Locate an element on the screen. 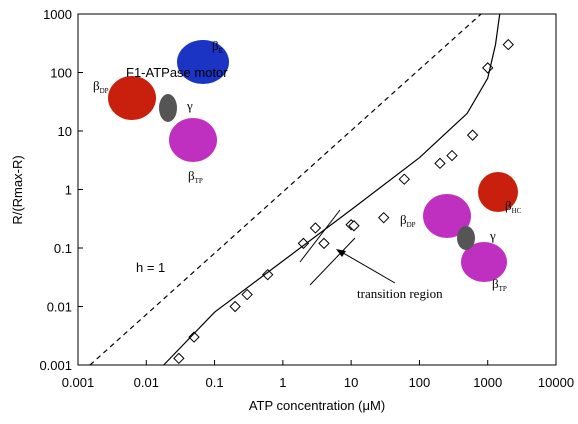 Image resolution: width=578 pixels, height=424 pixels. annotation-text: h = 1 is located at coordinates (150, 267).